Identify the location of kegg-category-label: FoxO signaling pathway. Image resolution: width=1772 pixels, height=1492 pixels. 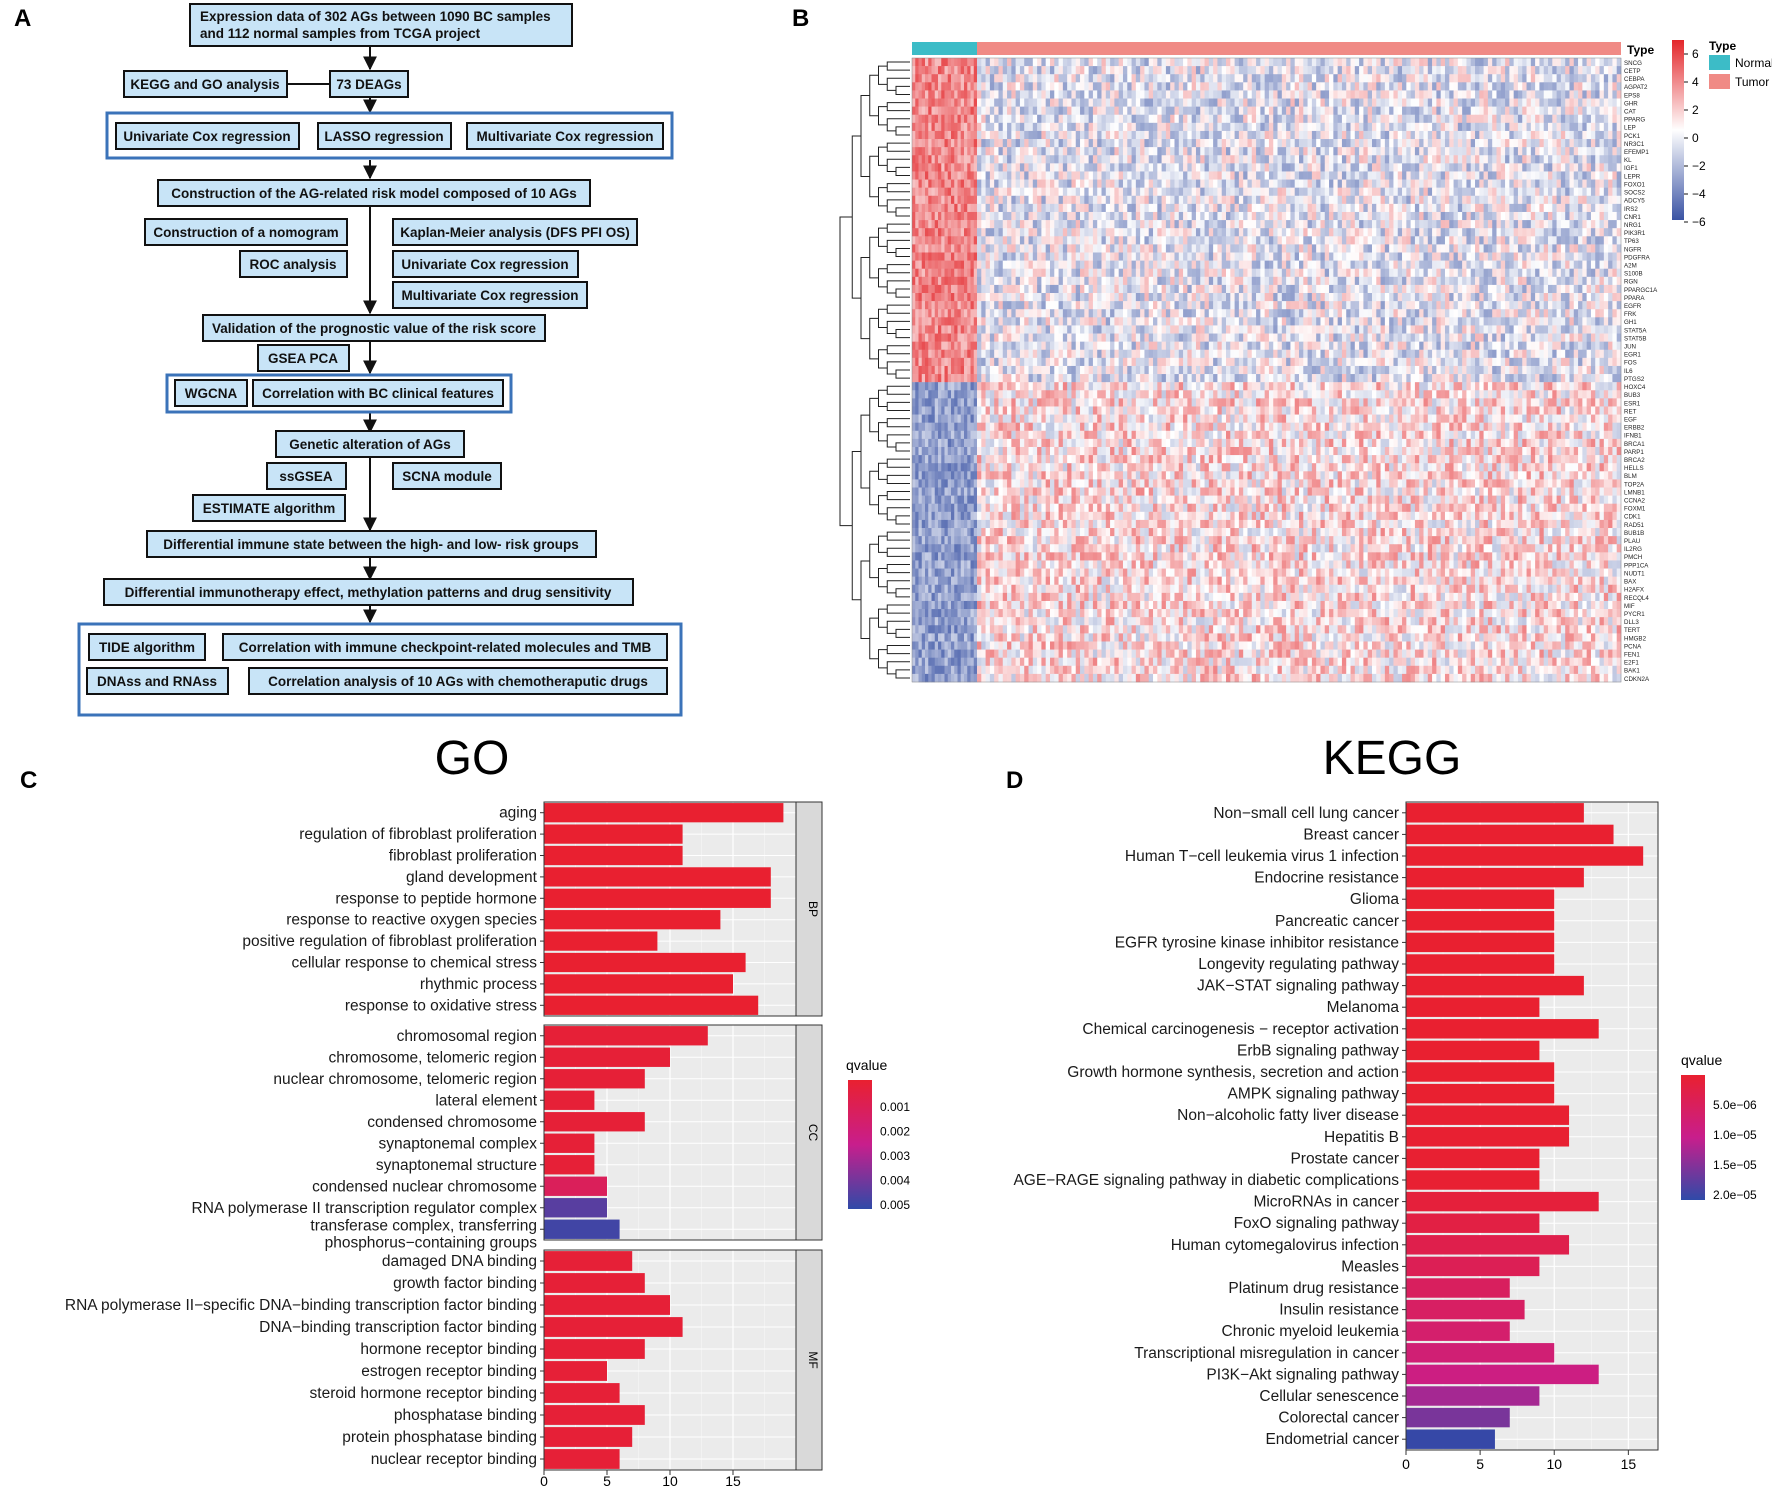
(1317, 1223).